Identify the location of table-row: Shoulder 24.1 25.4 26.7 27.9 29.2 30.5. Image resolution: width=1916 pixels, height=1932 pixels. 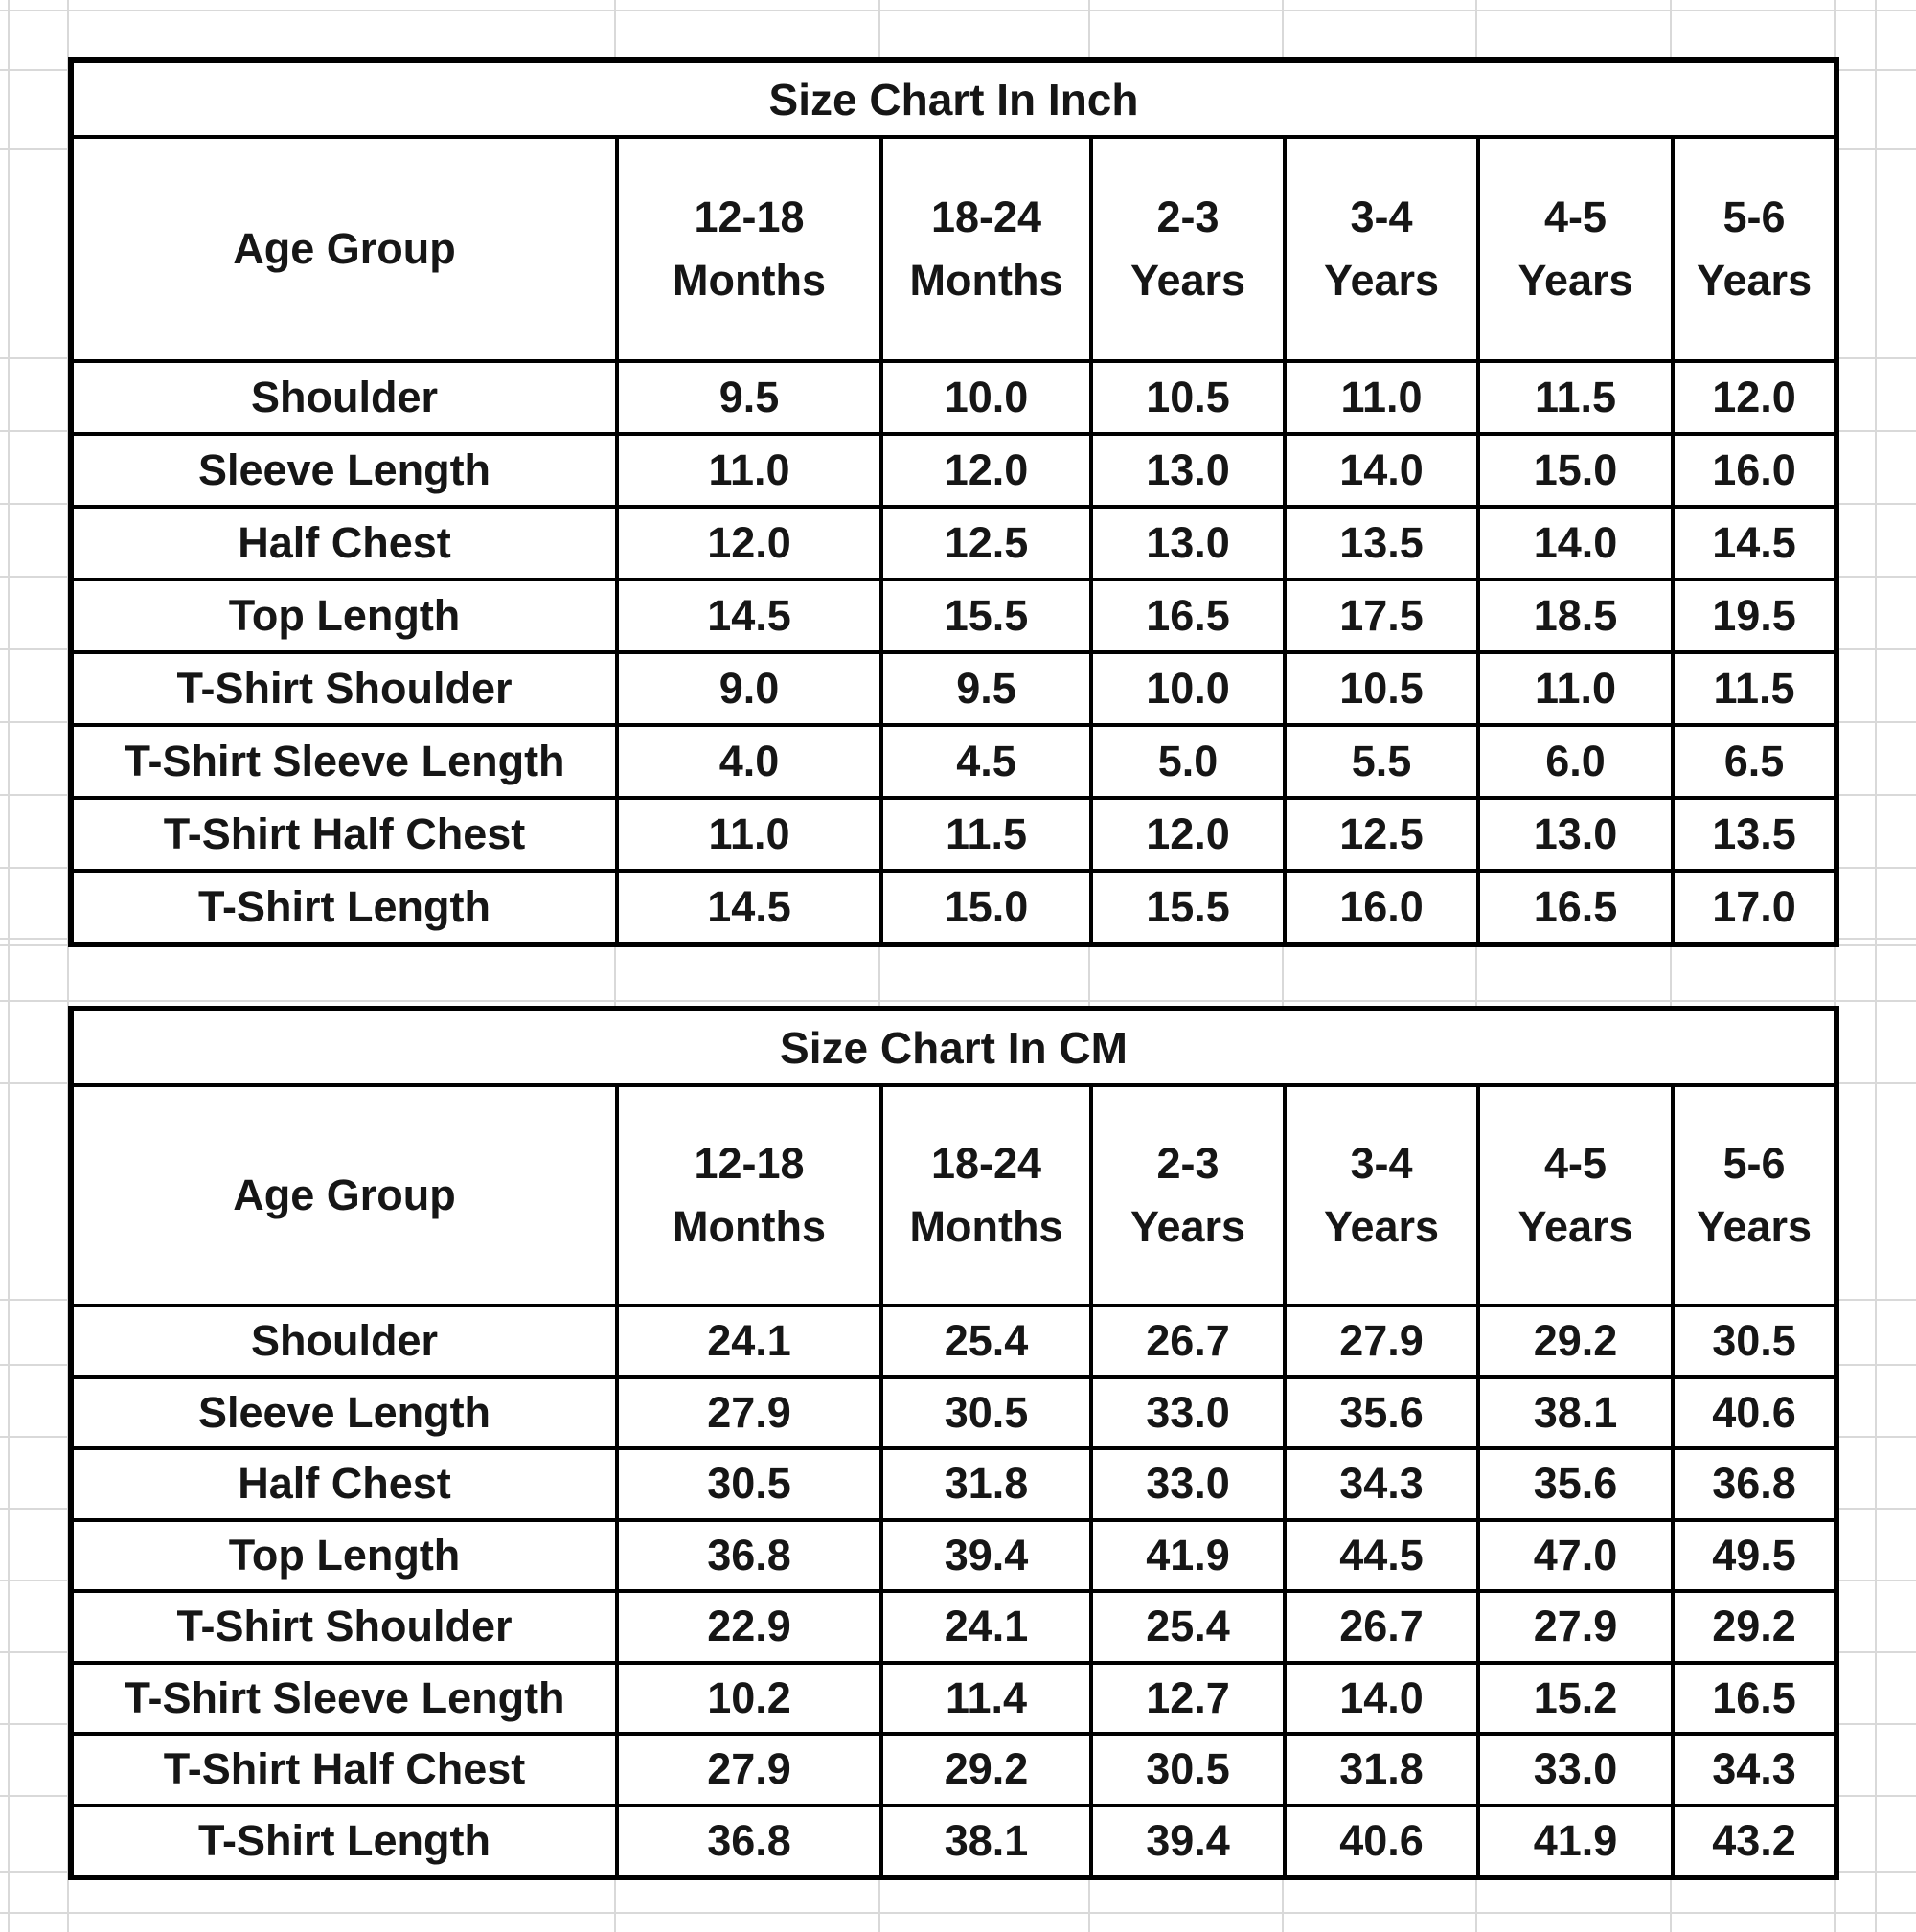
(954, 1341).